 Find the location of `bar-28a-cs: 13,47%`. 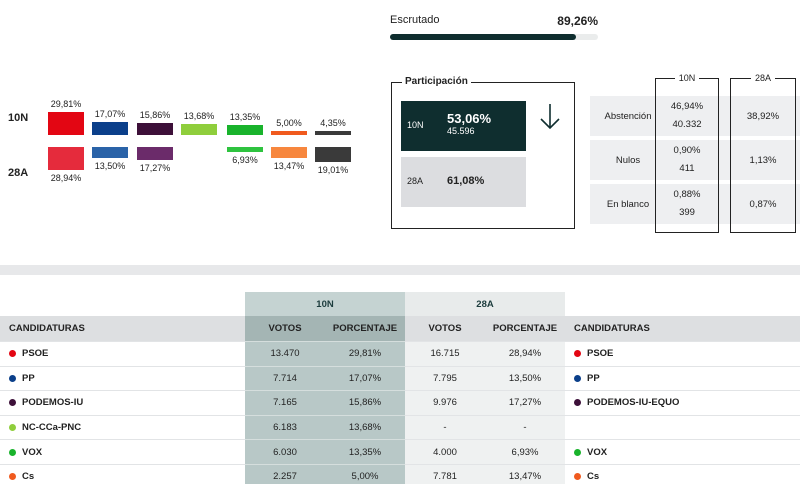

bar-28a-cs: 13,47% is located at coordinates (289, 85).